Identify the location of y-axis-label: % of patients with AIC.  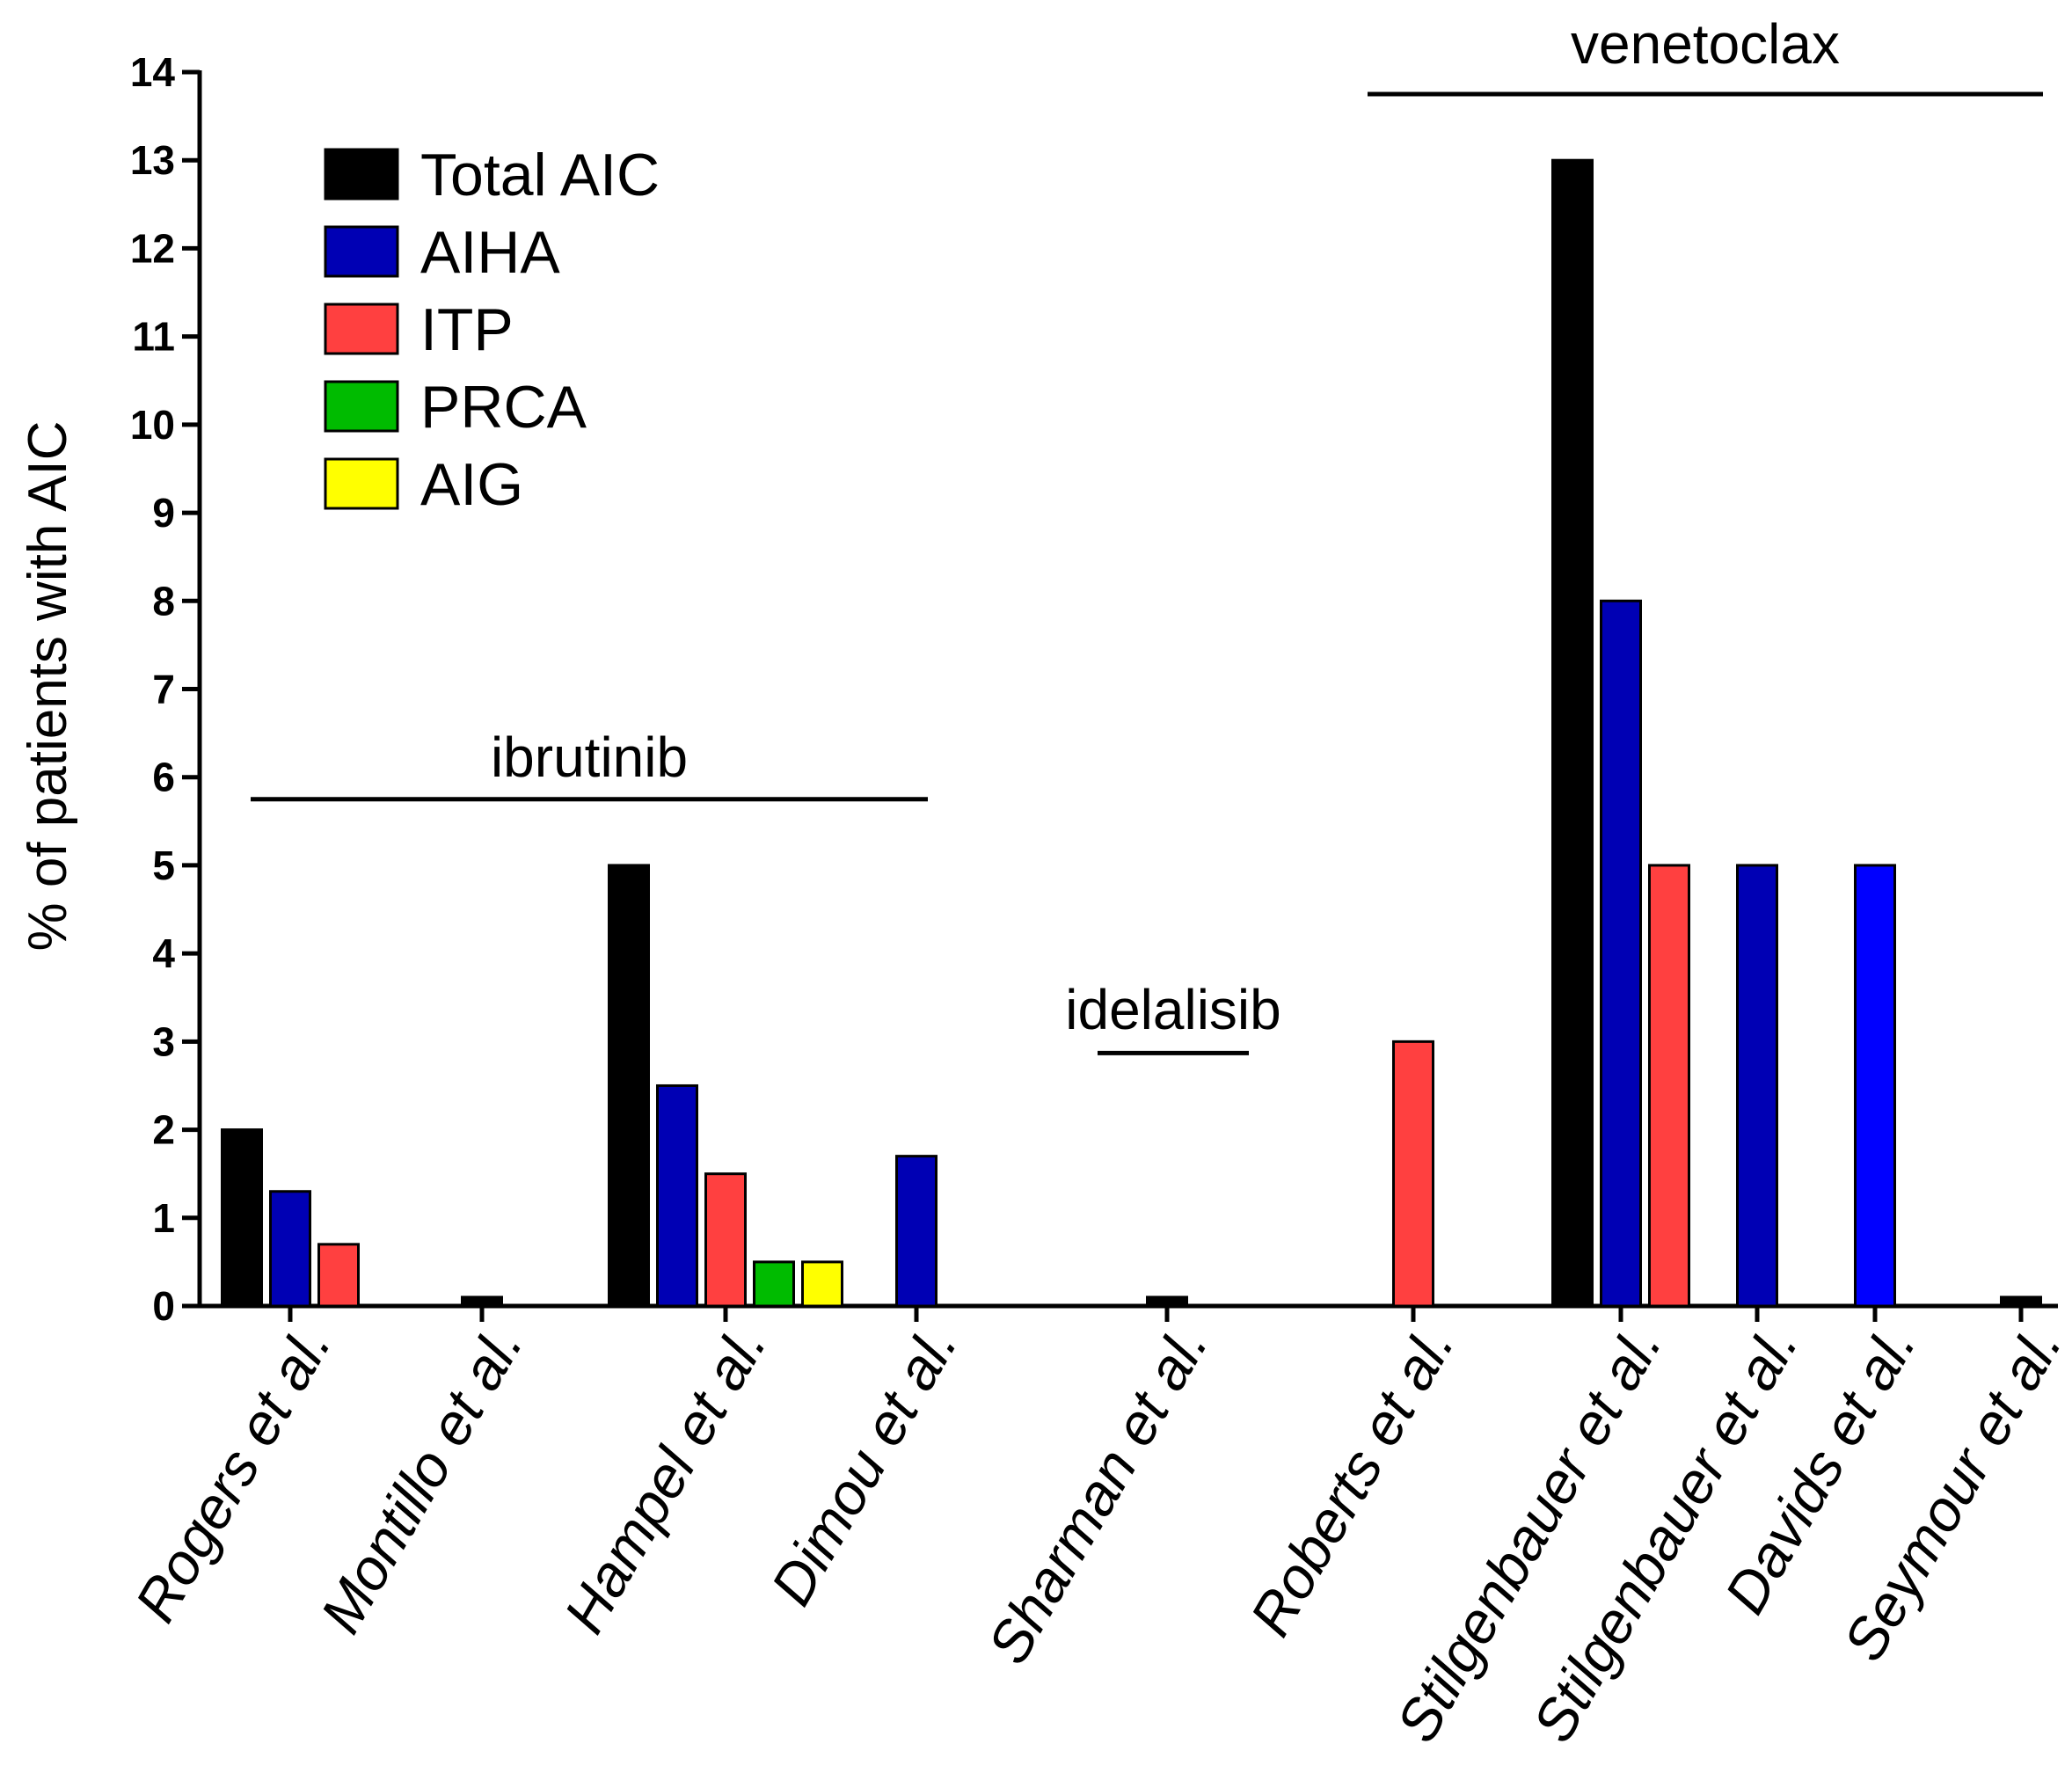
(48, 685).